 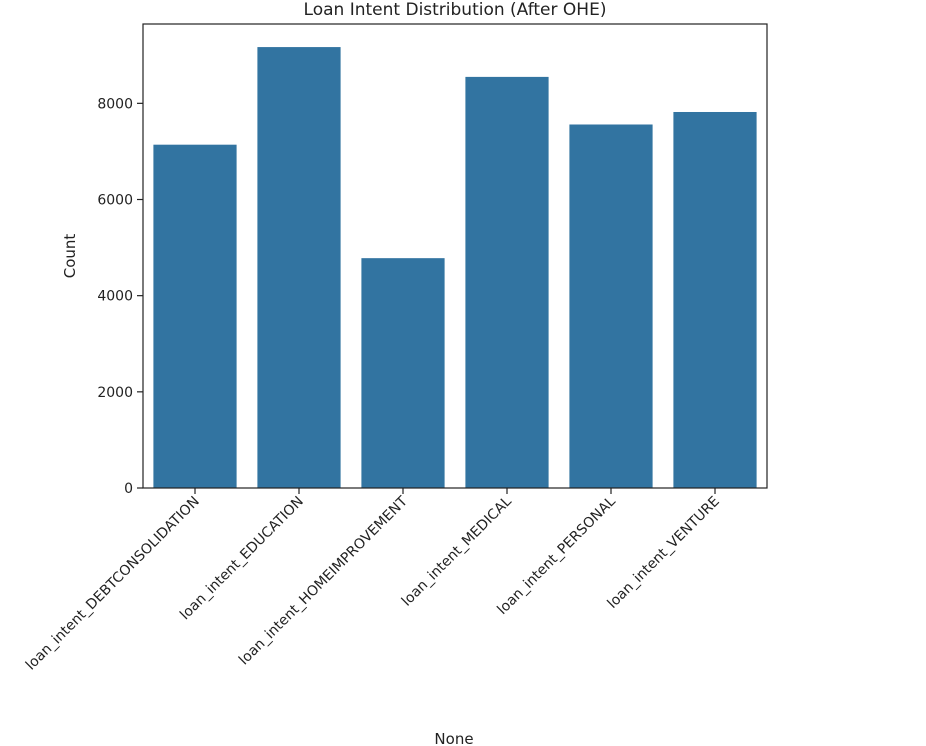 I want to click on x-tick-label: loan_intent_VENTURE, so click(x=663, y=553).